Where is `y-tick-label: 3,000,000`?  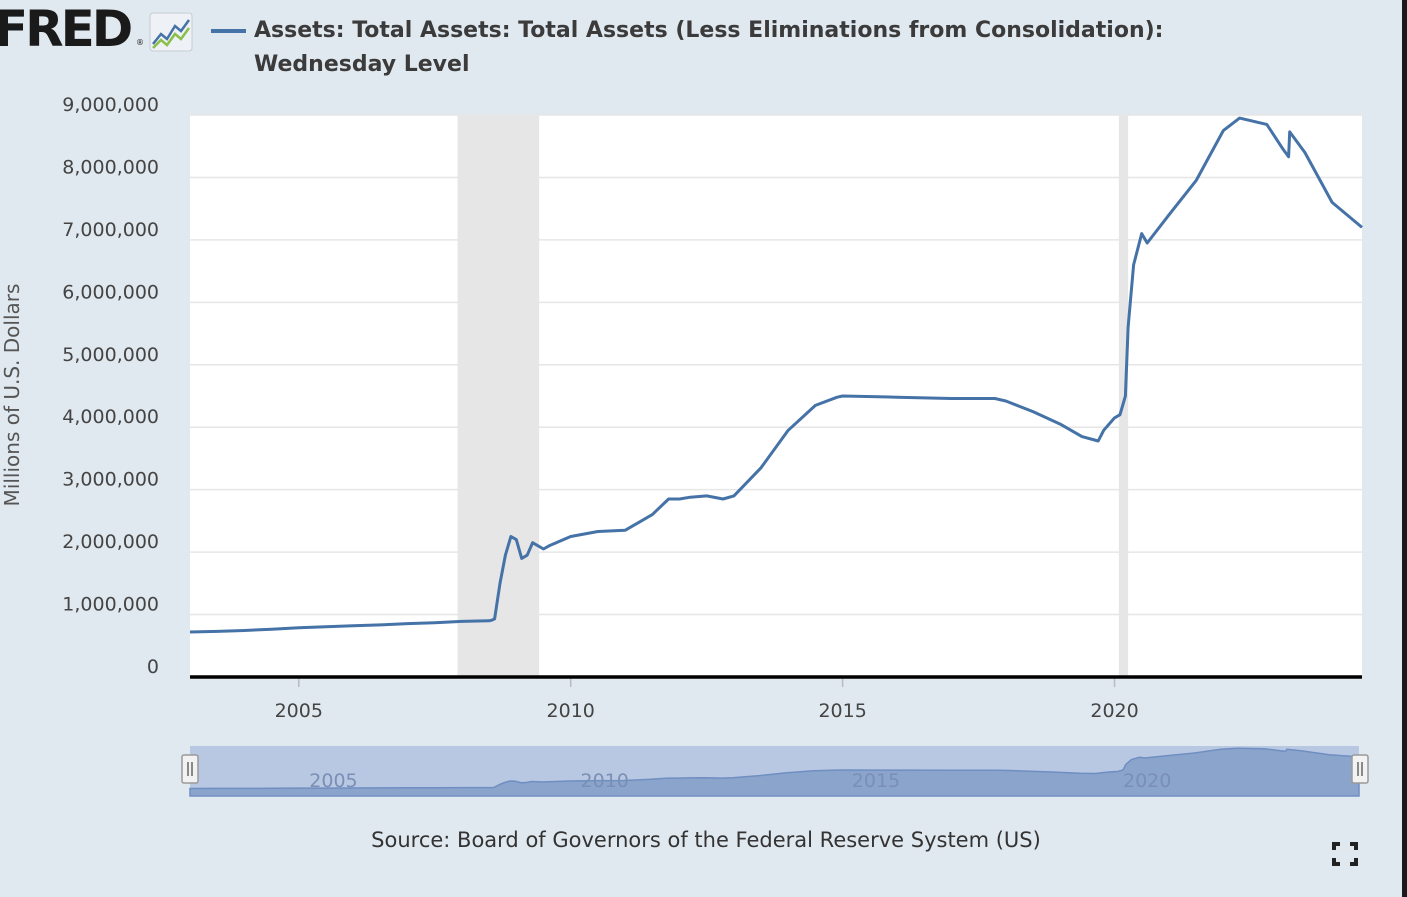 y-tick-label: 3,000,000 is located at coordinates (110, 480).